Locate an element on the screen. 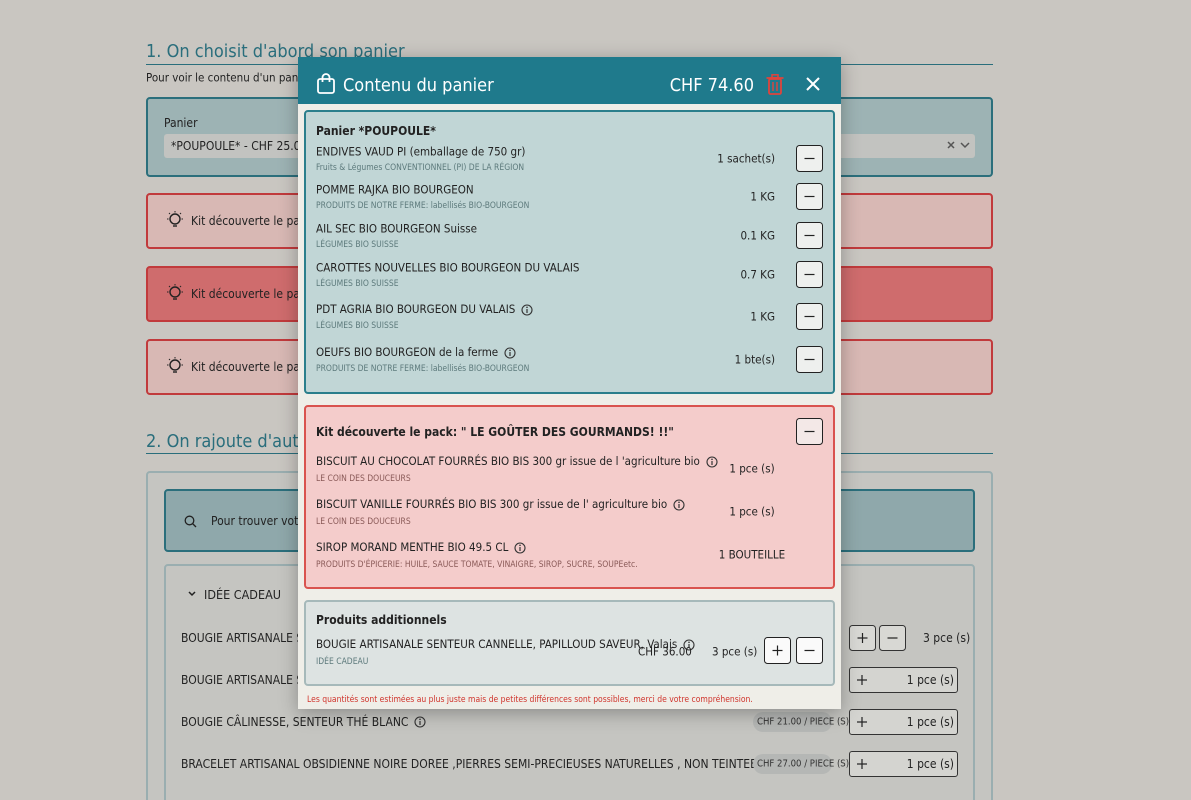 This screenshot has height=800, width=1191. item-name: AIL SEC BIO BOURGEON Suisse is located at coordinates (397, 228).